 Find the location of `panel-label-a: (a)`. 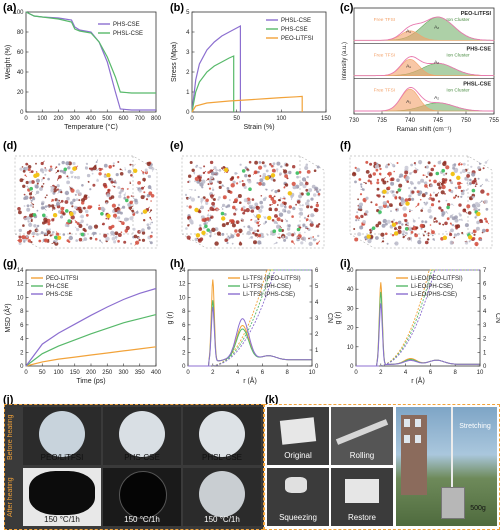

panel-label-a: (a) is located at coordinates (10, 8).